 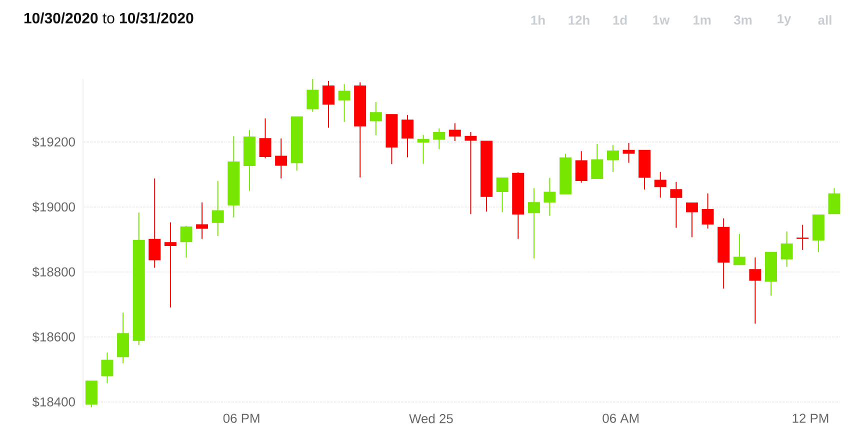 I want to click on y-tick-label: $18800, so click(x=53, y=272).